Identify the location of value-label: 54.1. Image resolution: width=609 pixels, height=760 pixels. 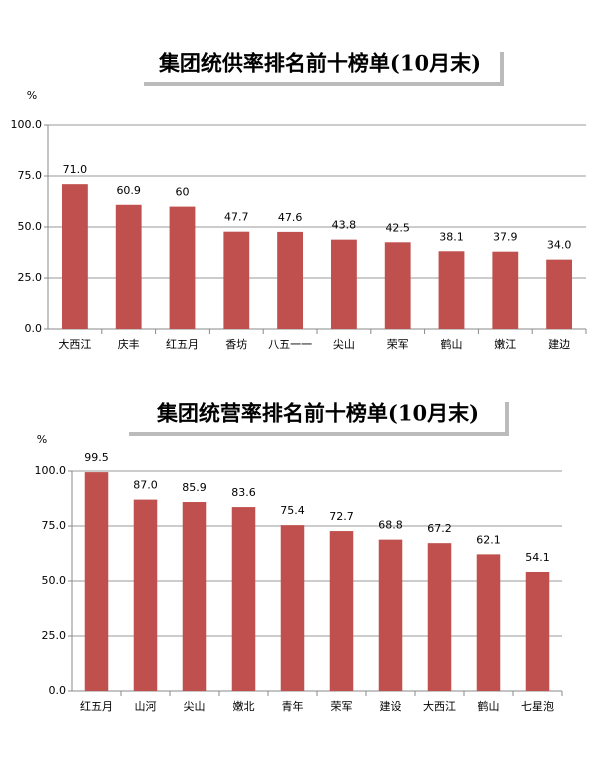
(537, 557).